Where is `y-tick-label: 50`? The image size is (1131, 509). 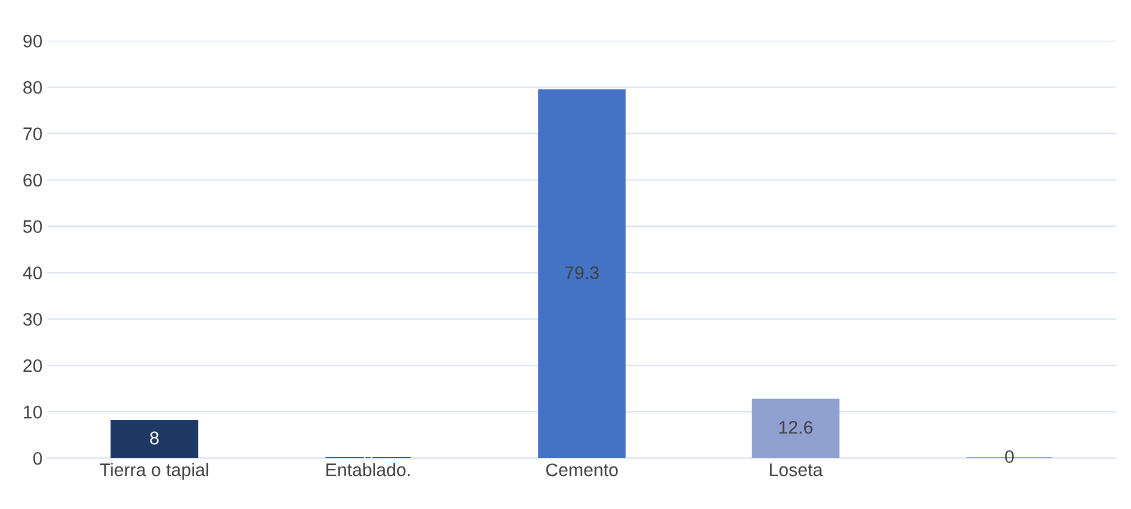 y-tick-label: 50 is located at coordinates (32, 226).